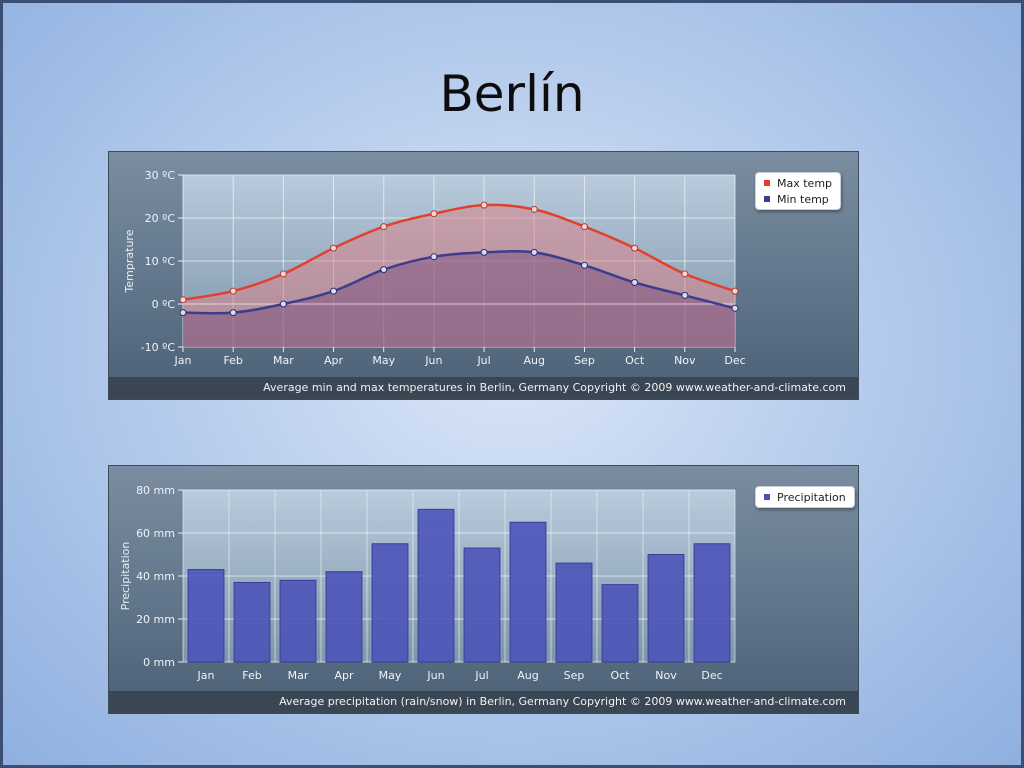  I want to click on y-tick-label: 40 mm, so click(155, 576).